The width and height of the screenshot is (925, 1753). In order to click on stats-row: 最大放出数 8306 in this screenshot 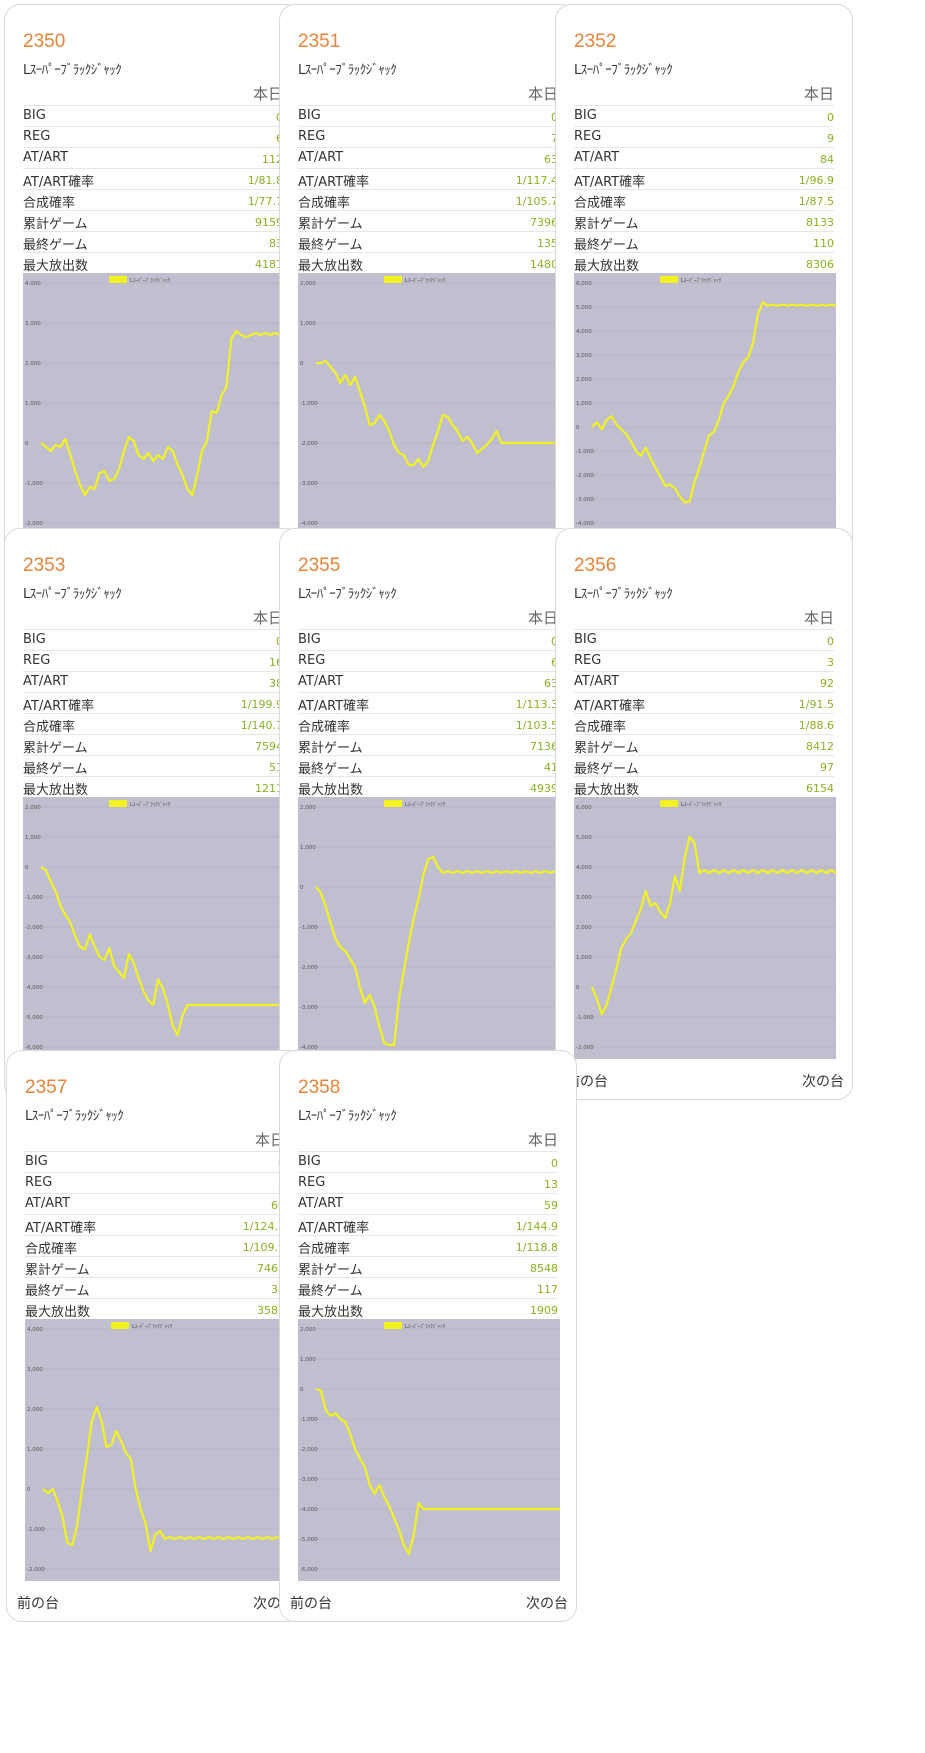, I will do `click(704, 263)`.